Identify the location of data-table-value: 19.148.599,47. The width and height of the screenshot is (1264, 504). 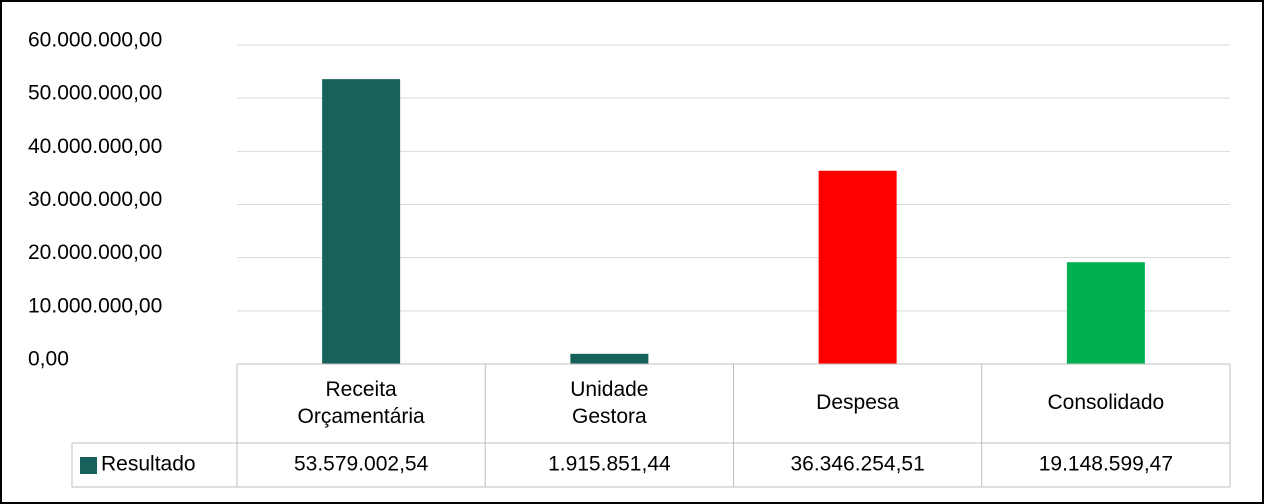
(1106, 464).